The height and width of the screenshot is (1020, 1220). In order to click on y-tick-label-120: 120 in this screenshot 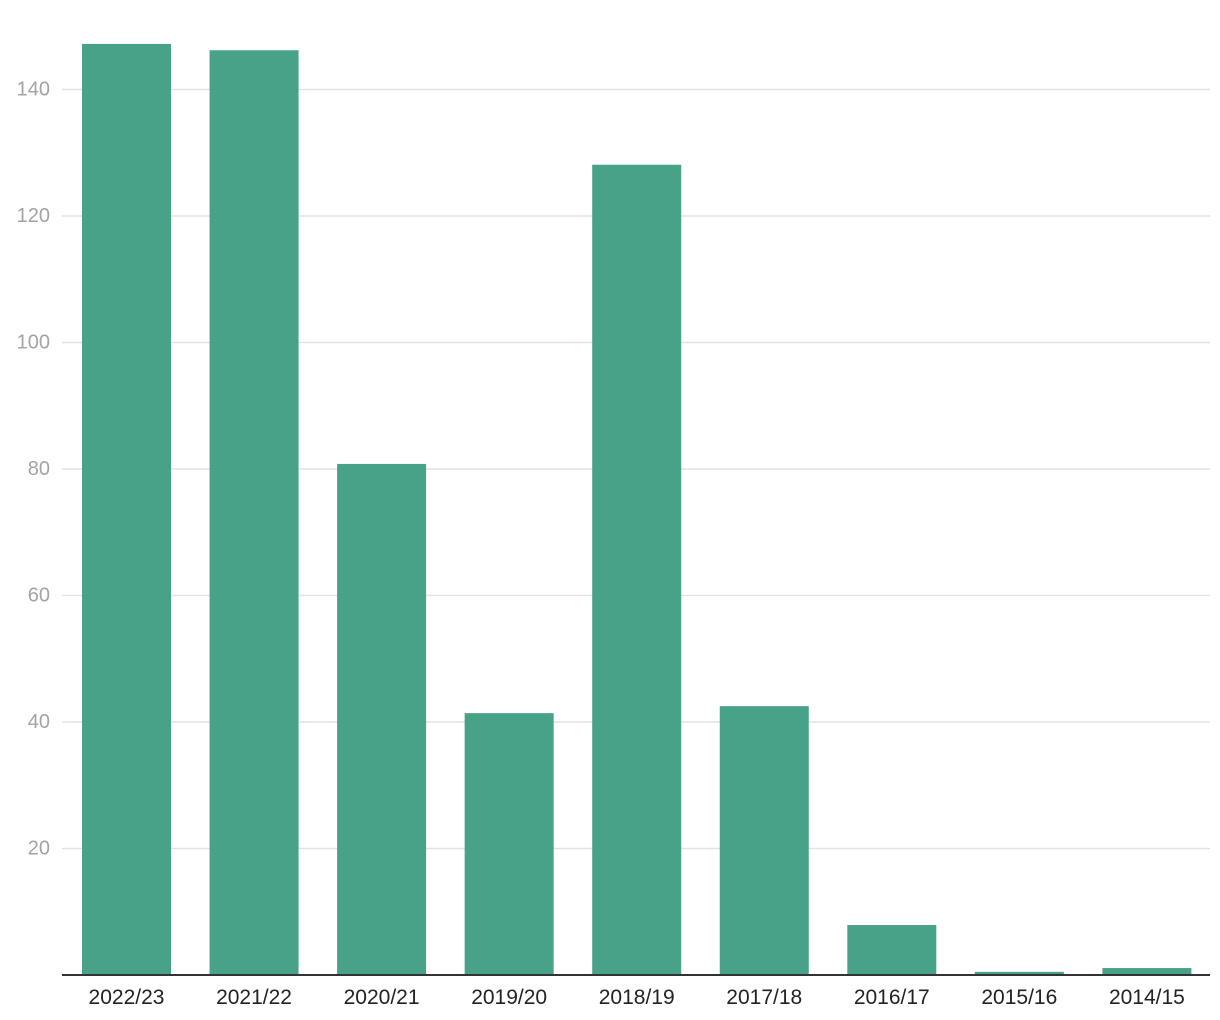, I will do `click(33, 216)`.